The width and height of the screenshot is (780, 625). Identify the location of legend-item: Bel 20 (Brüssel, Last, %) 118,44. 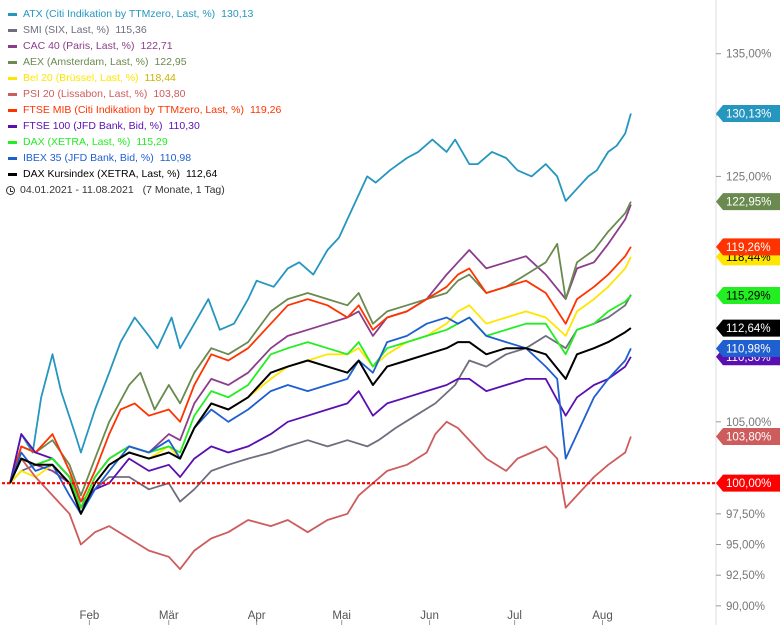
(143, 78).